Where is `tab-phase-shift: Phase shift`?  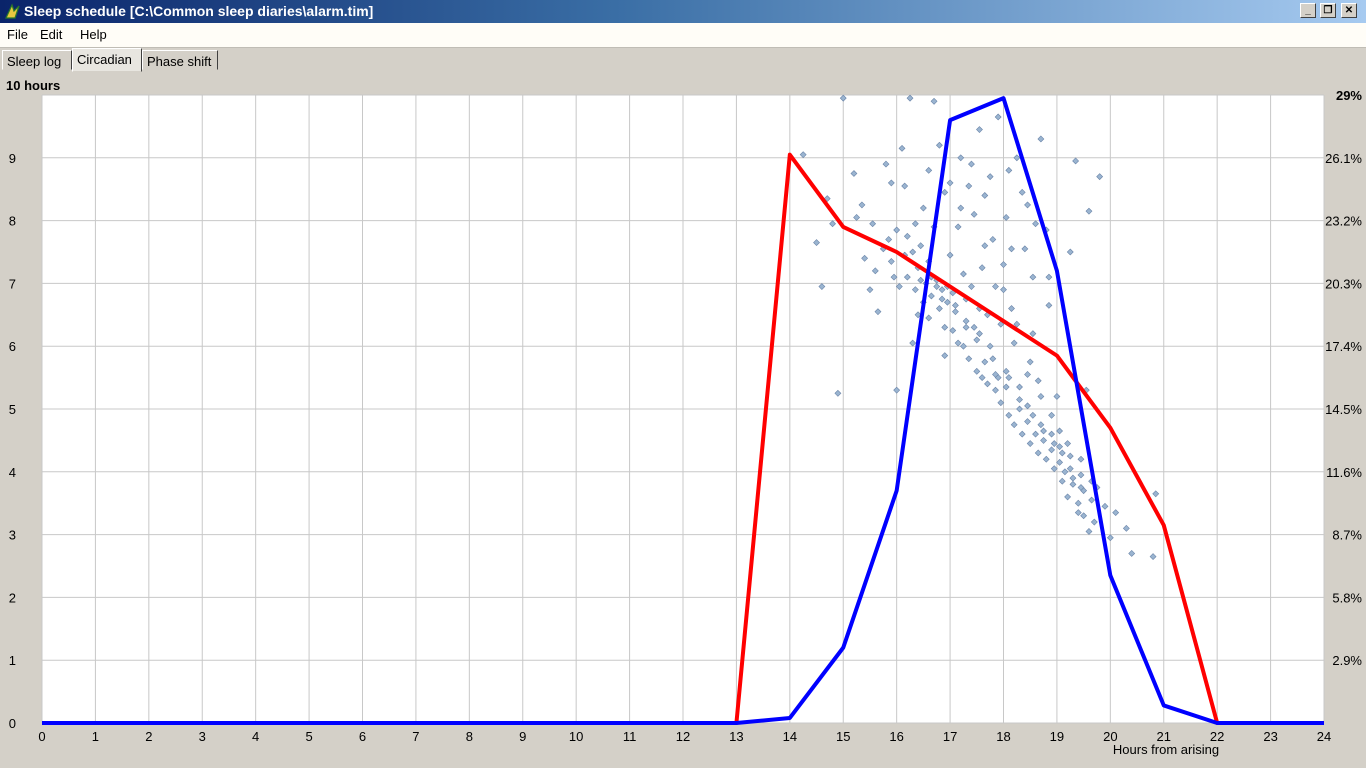 tab-phase-shift: Phase shift is located at coordinates (180, 60).